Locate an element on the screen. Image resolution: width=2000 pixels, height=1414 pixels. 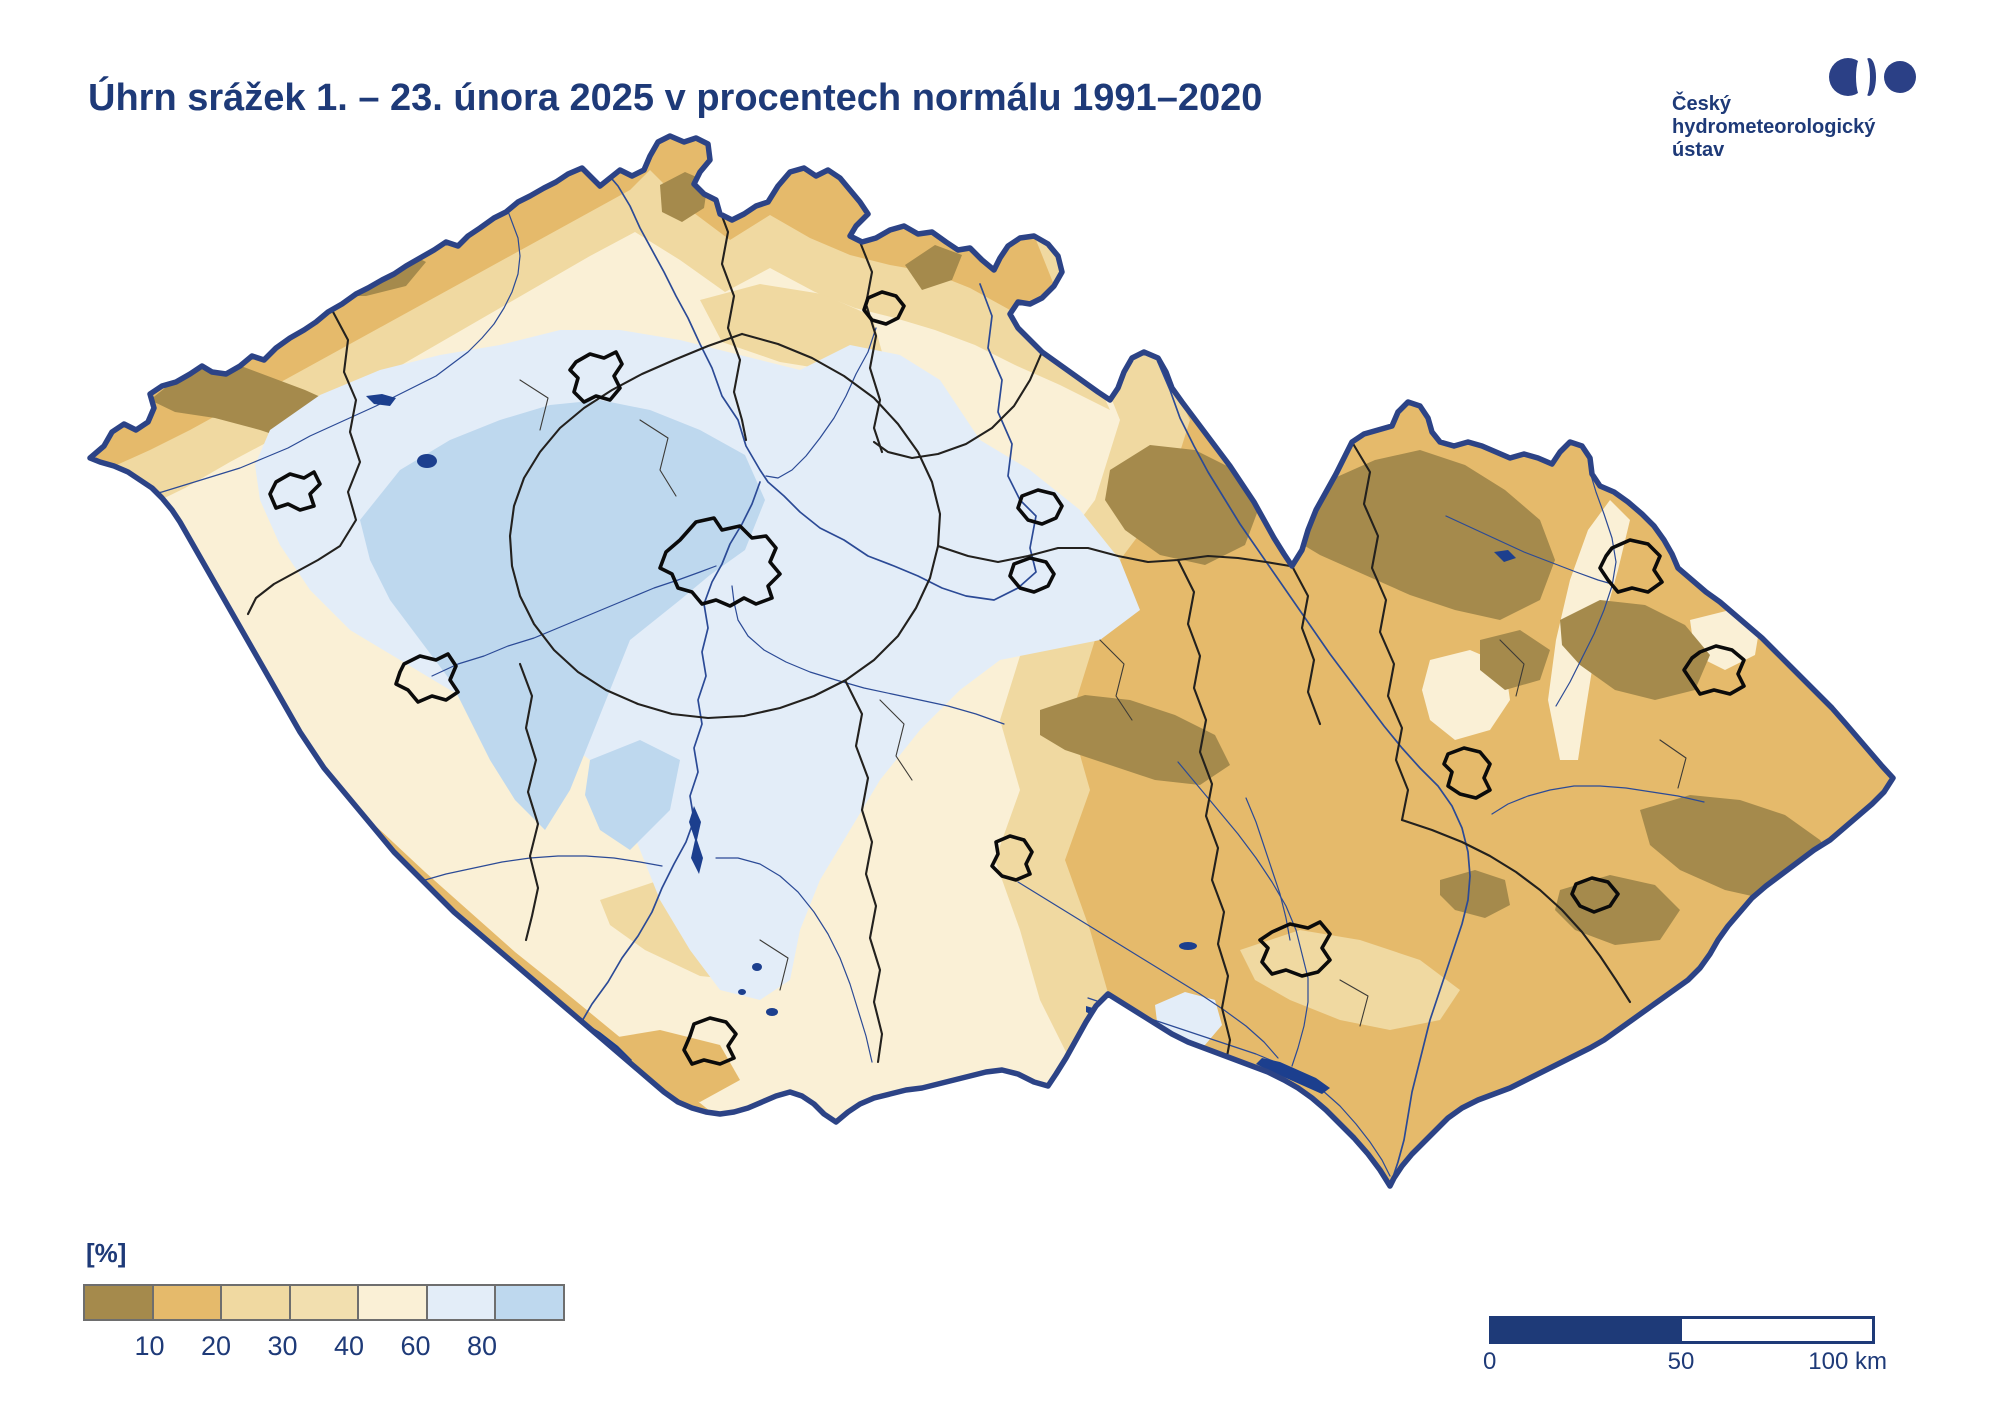
river-svratka is located at coordinates (1243, 914).